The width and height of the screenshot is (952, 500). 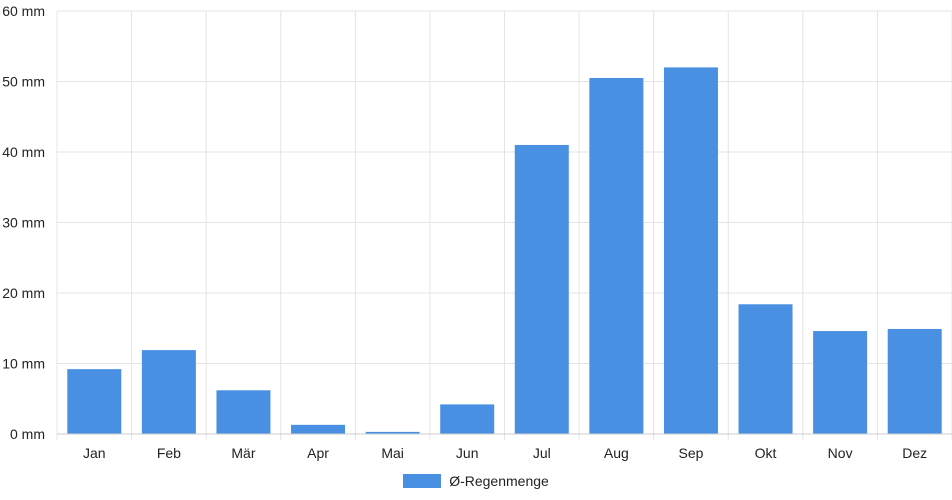 I want to click on y-tick-label: 30 mm, so click(x=23, y=223).